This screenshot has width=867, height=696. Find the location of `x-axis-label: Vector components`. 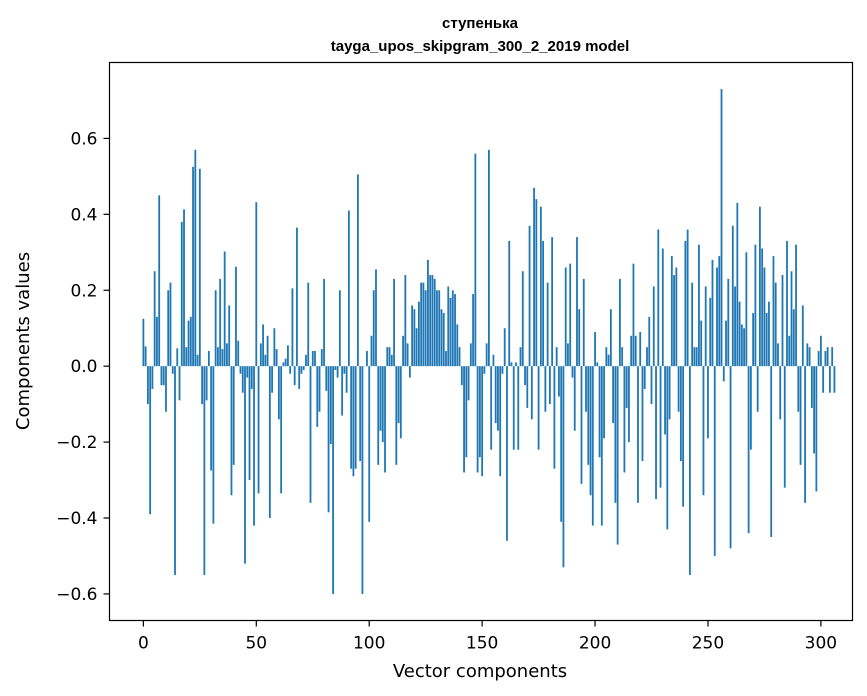

x-axis-label: Vector components is located at coordinates (480, 671).